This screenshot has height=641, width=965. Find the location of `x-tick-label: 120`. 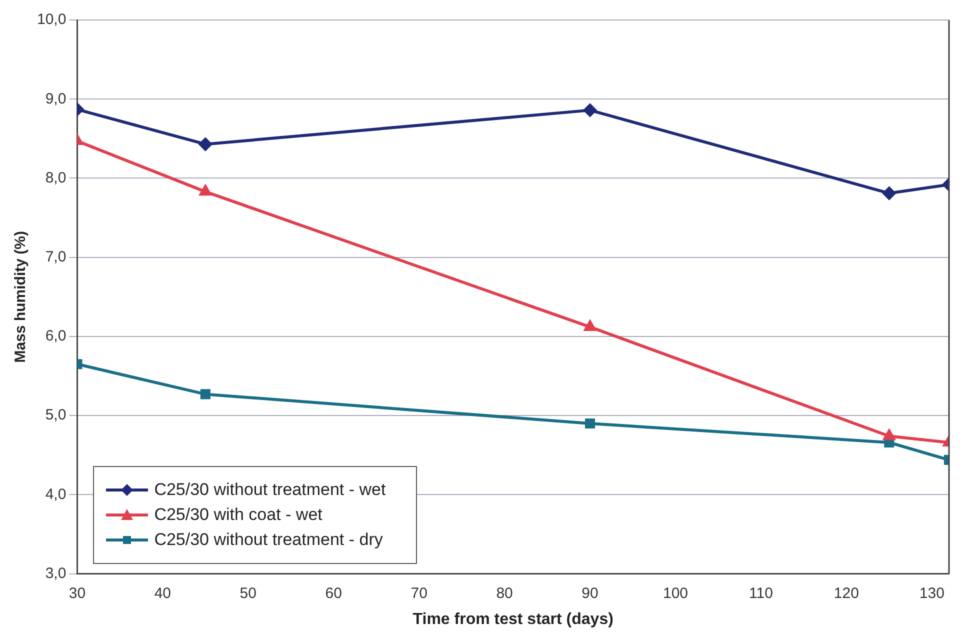

x-tick-label: 120 is located at coordinates (846, 593).